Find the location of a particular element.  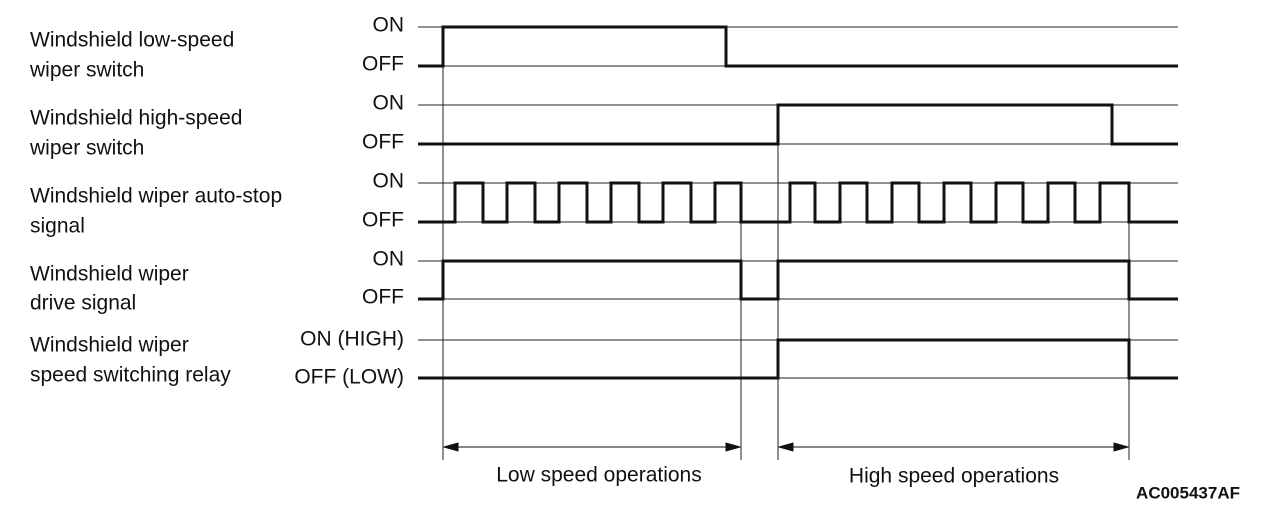

signal-label: speed switching relay is located at coordinates (130, 375).